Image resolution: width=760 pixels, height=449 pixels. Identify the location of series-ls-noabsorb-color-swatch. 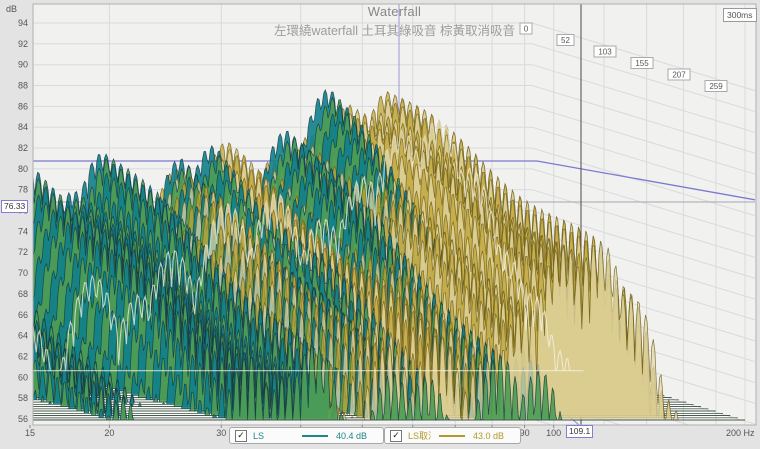
(452, 435).